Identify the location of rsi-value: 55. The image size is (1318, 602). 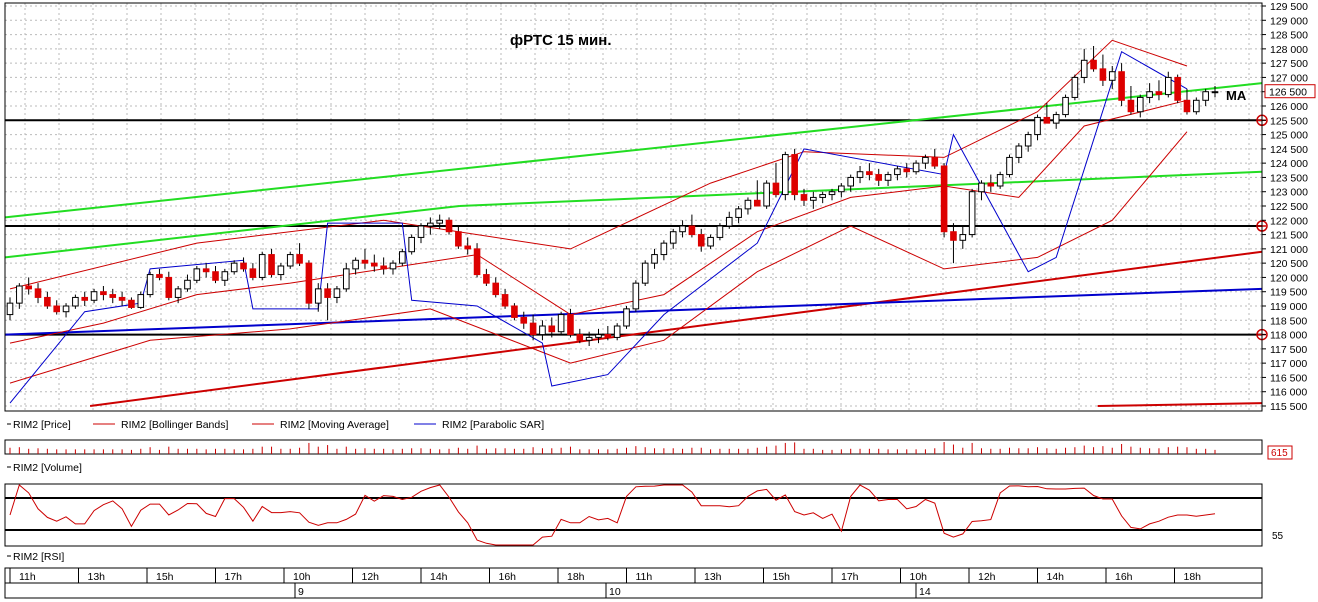
(1278, 536).